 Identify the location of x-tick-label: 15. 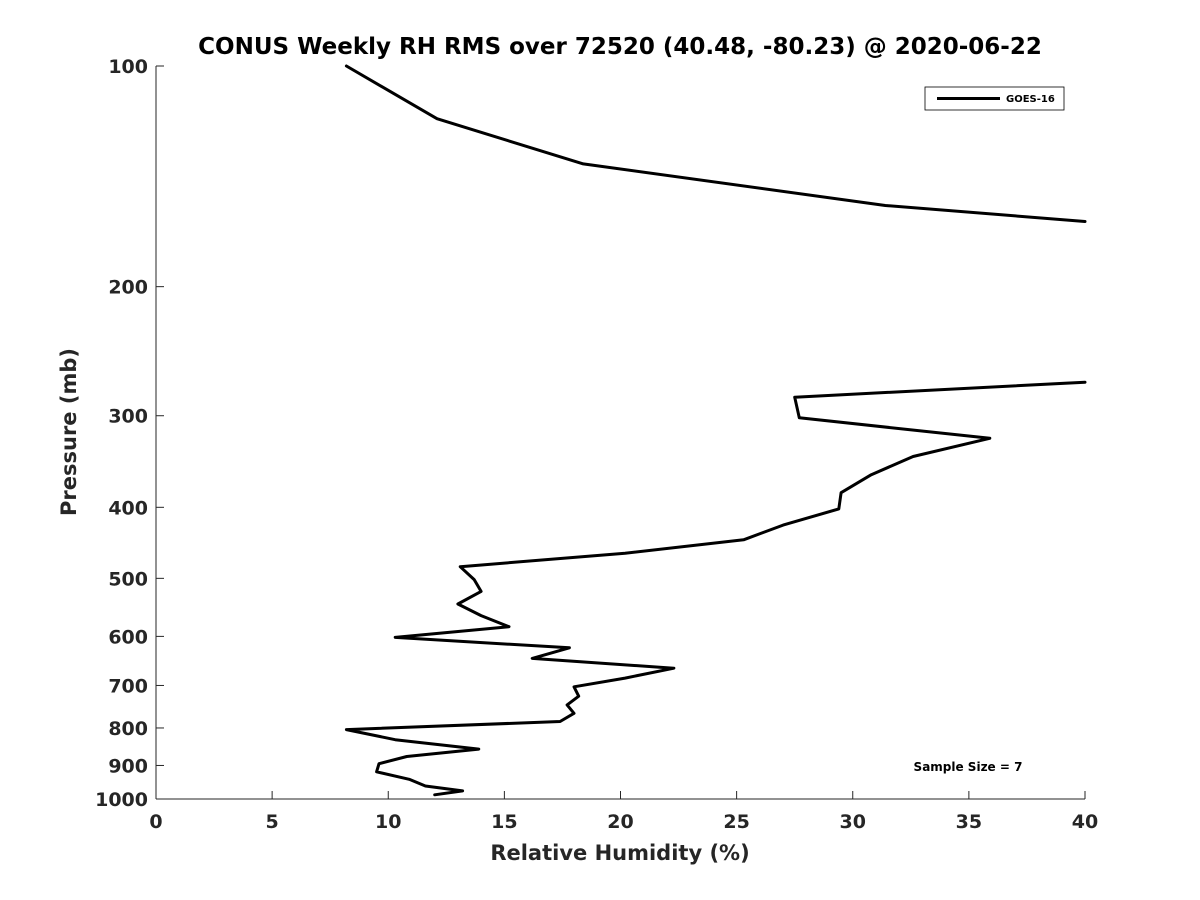
(504, 822).